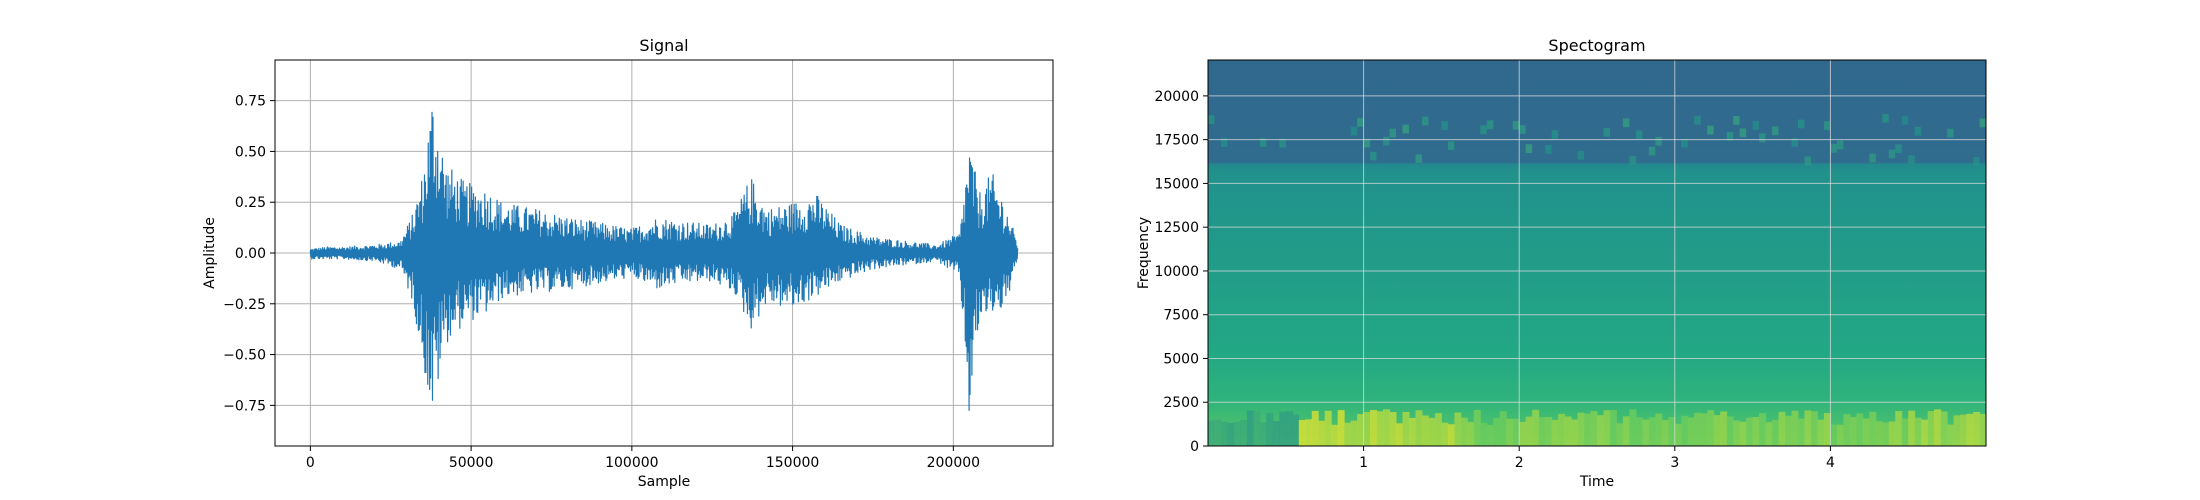 The height and width of the screenshot is (500, 2200). I want to click on y-tick-label: 7500, so click(1181, 316).